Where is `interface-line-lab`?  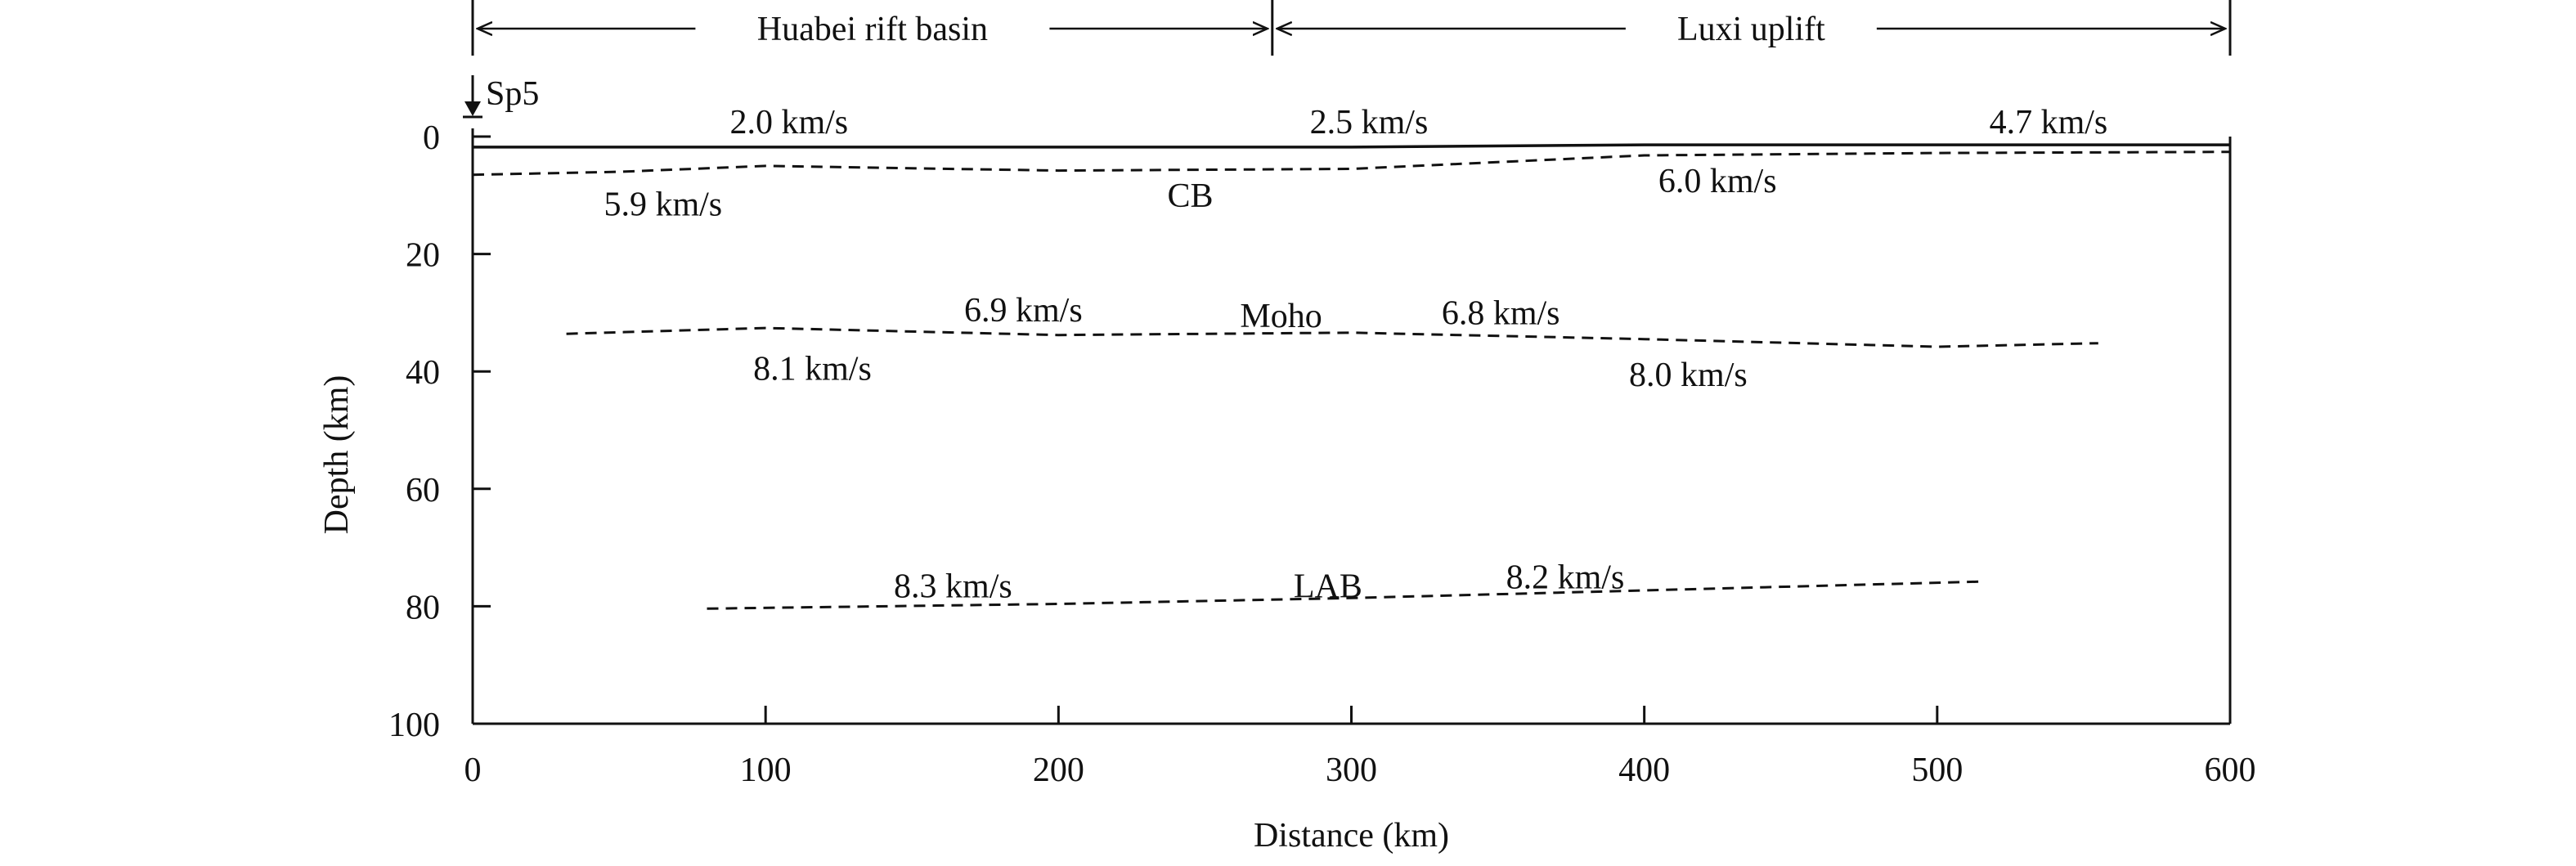 interface-line-lab is located at coordinates (1344, 595).